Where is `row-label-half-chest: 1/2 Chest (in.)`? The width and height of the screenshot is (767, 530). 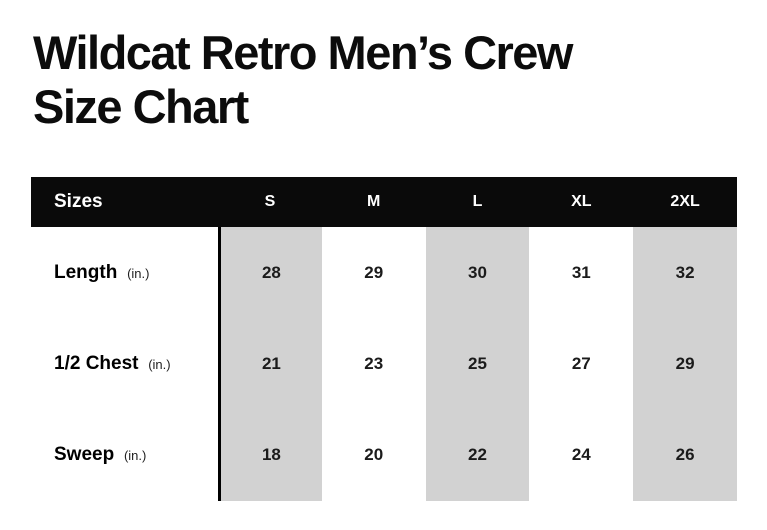
row-label-half-chest: 1/2 Chest (in.) is located at coordinates (124, 363).